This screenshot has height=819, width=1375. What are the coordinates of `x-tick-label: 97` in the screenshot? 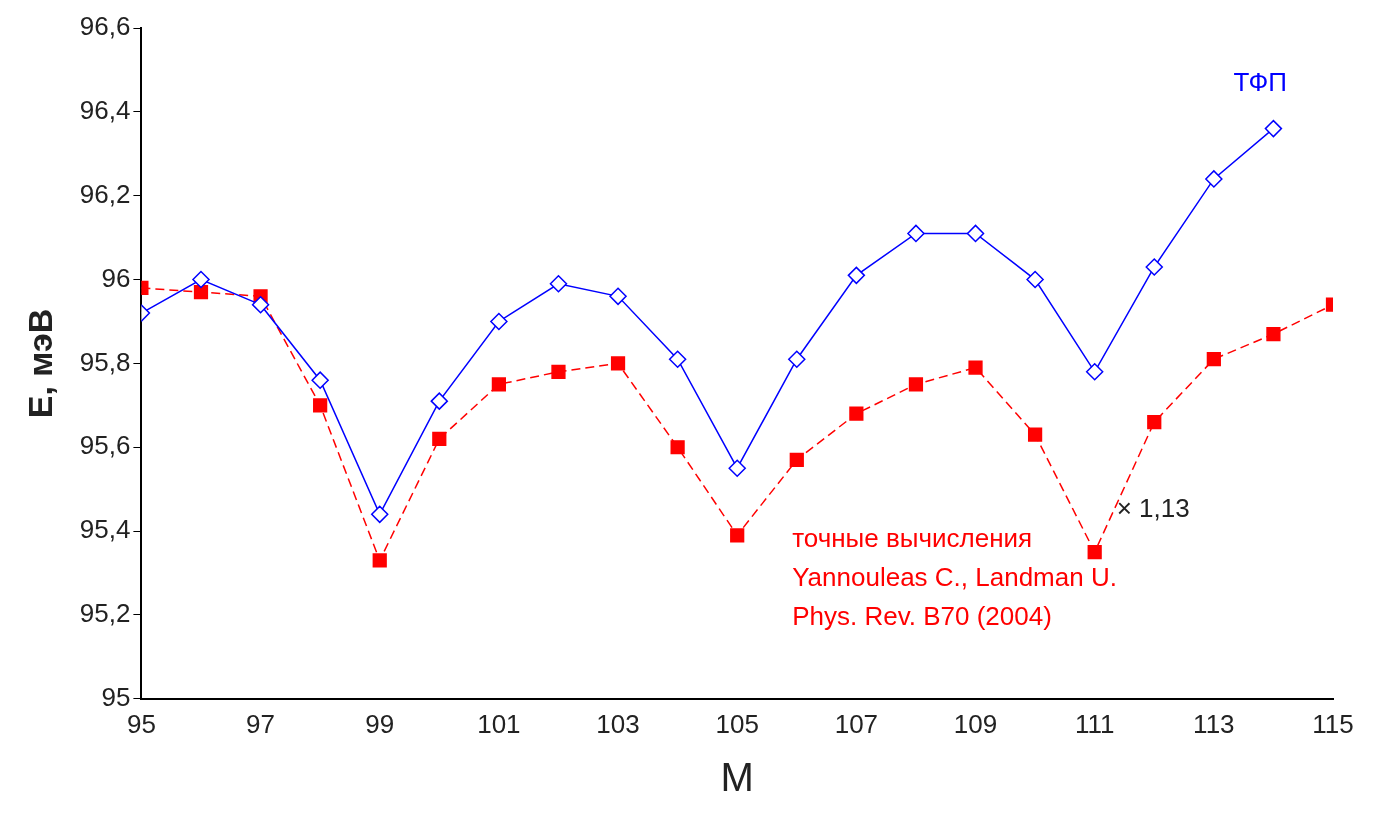 It's located at (261, 723).